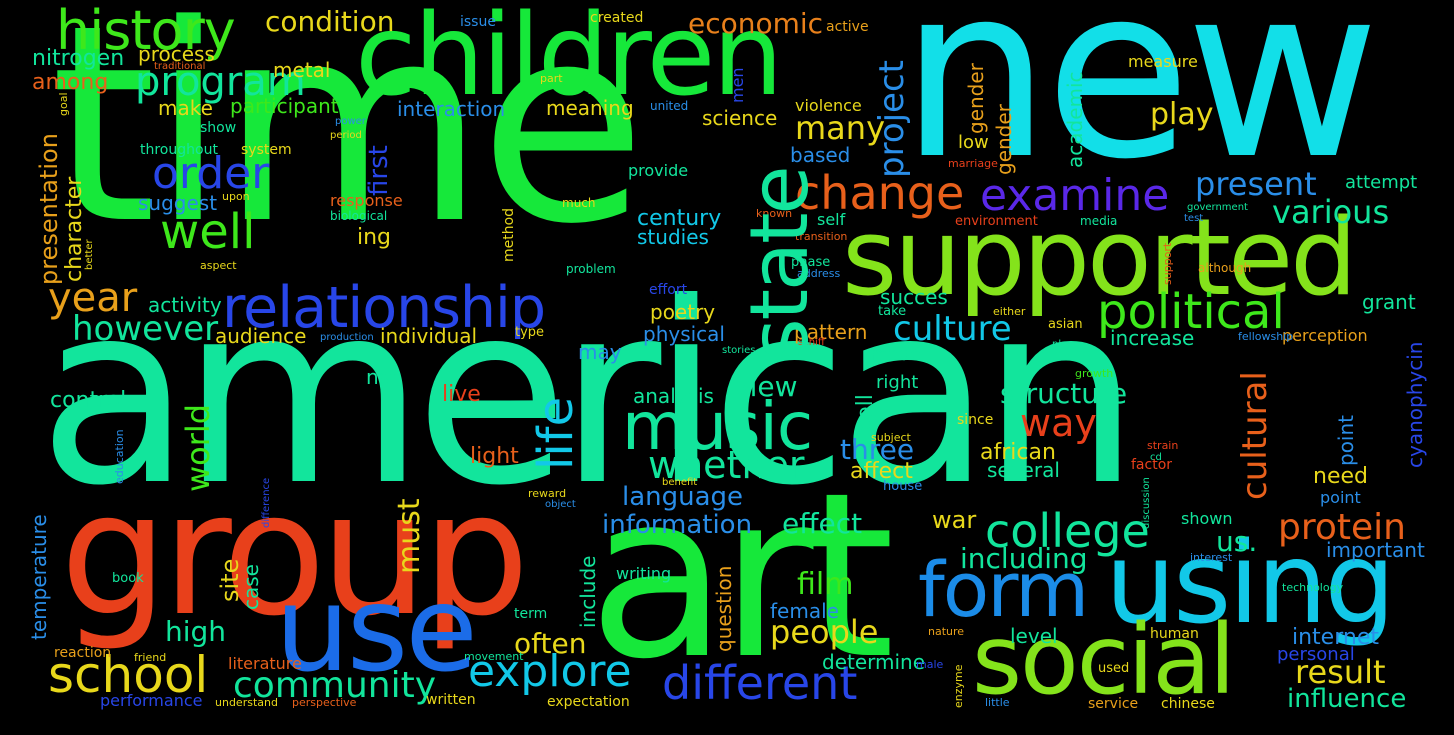  I want to click on word-result: result, so click(1340, 672).